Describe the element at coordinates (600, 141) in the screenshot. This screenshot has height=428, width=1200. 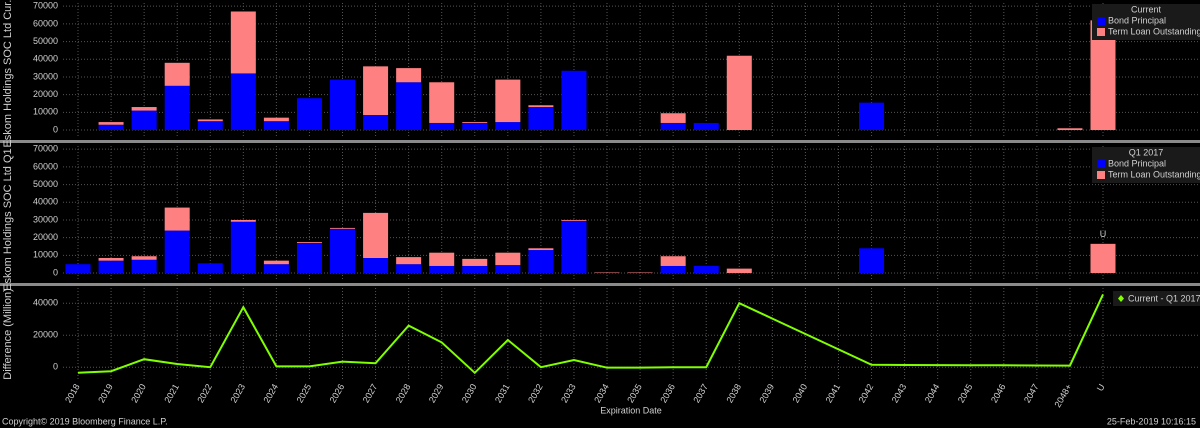
I see `panel-separator` at that location.